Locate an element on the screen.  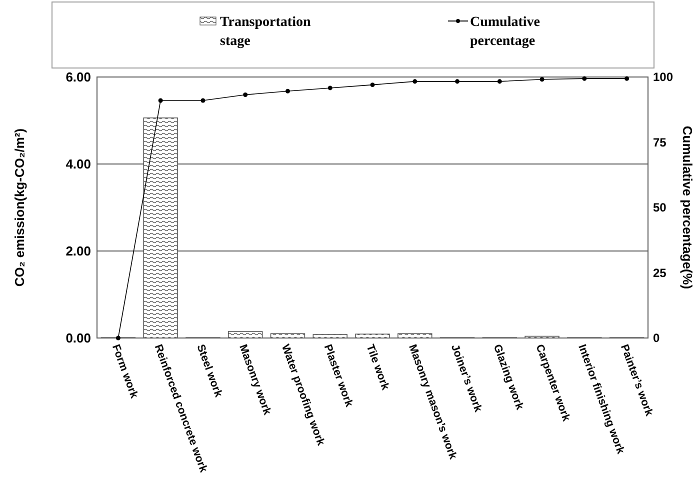
y-tick-label: 0.00 is located at coordinates (78, 338).